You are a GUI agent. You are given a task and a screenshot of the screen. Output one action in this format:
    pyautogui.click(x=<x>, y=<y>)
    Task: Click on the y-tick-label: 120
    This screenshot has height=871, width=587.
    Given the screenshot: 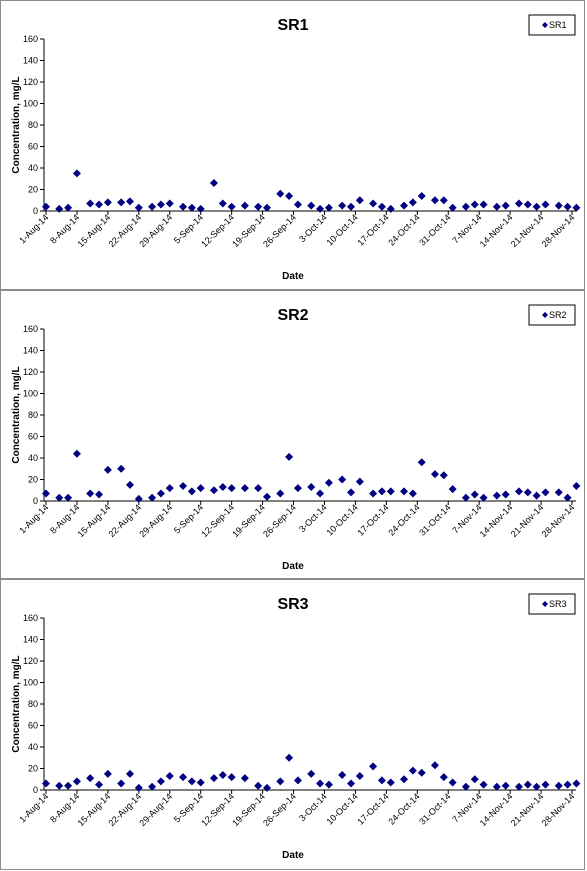 What is the action you would take?
    pyautogui.click(x=30, y=372)
    